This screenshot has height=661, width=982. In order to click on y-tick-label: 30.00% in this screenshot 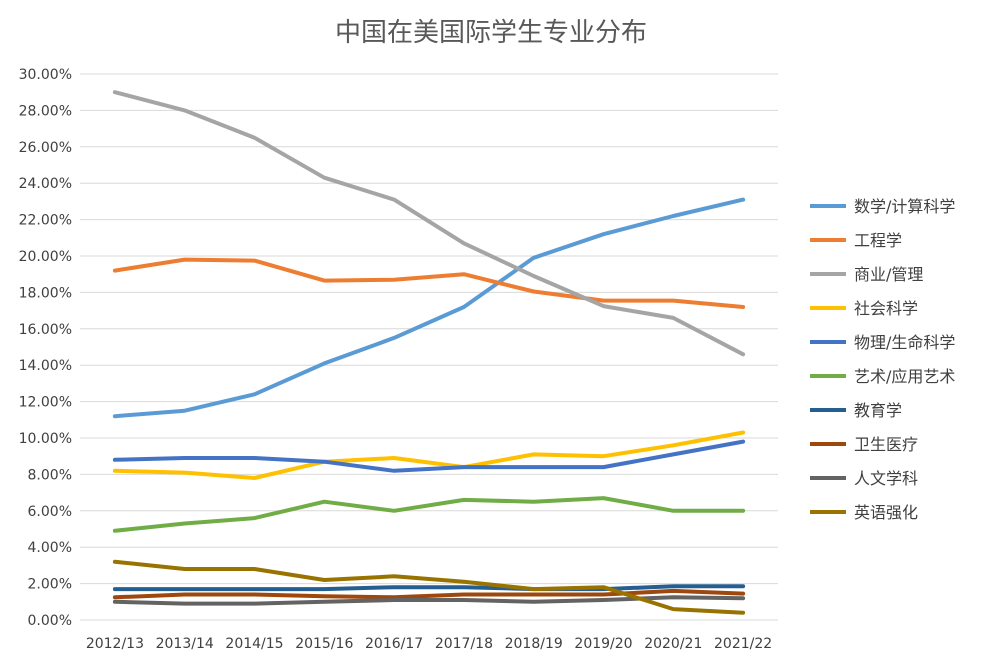, I will do `click(45, 75)`.